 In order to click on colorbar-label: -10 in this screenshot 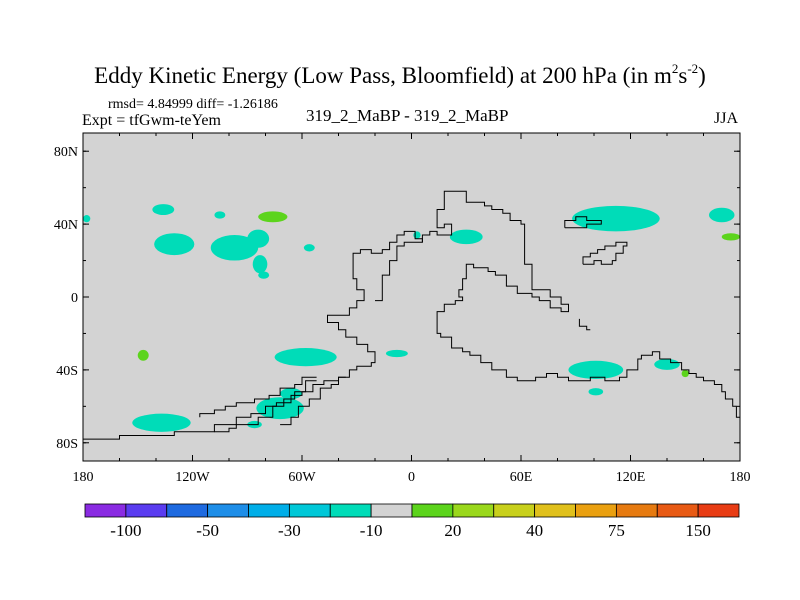, I will do `click(371, 530)`.